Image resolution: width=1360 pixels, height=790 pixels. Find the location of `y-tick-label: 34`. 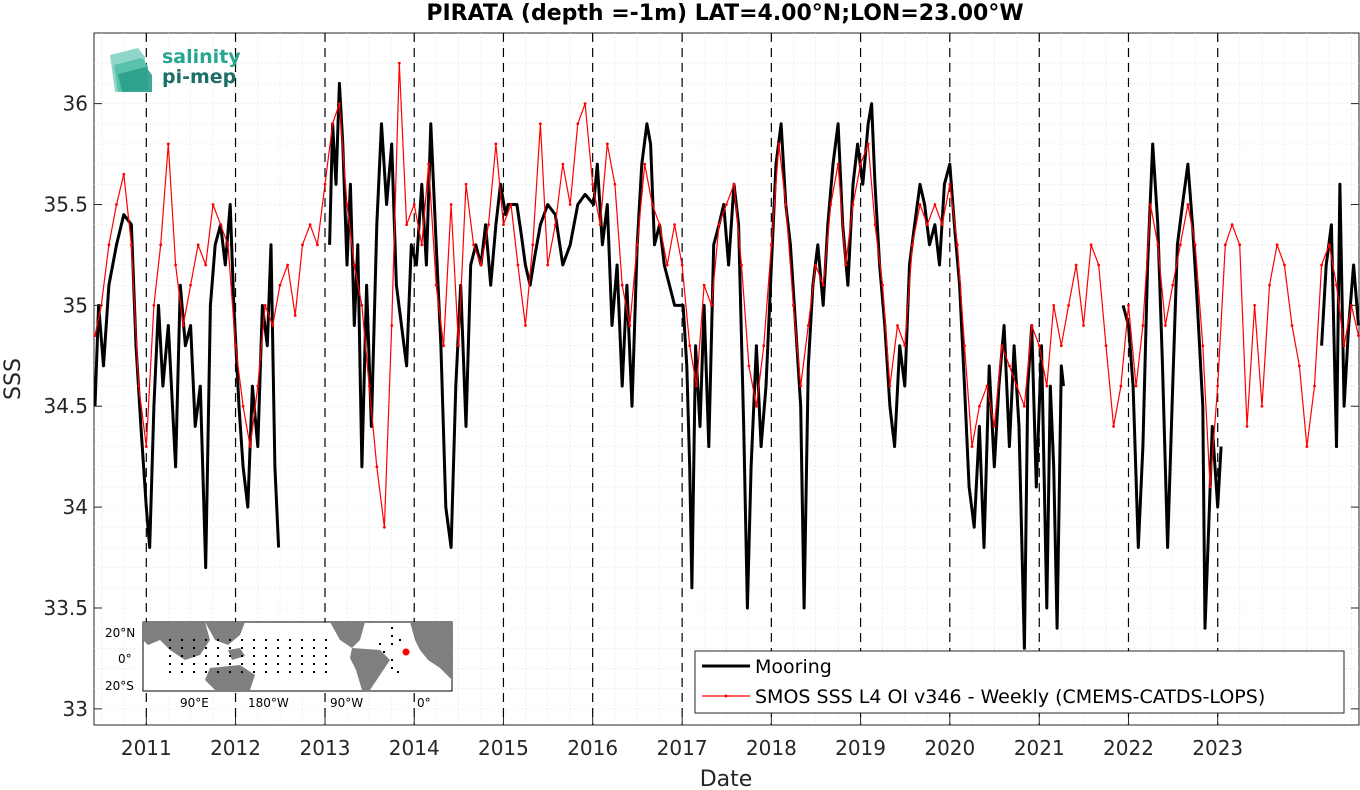

y-tick-label: 34 is located at coordinates (75, 507).